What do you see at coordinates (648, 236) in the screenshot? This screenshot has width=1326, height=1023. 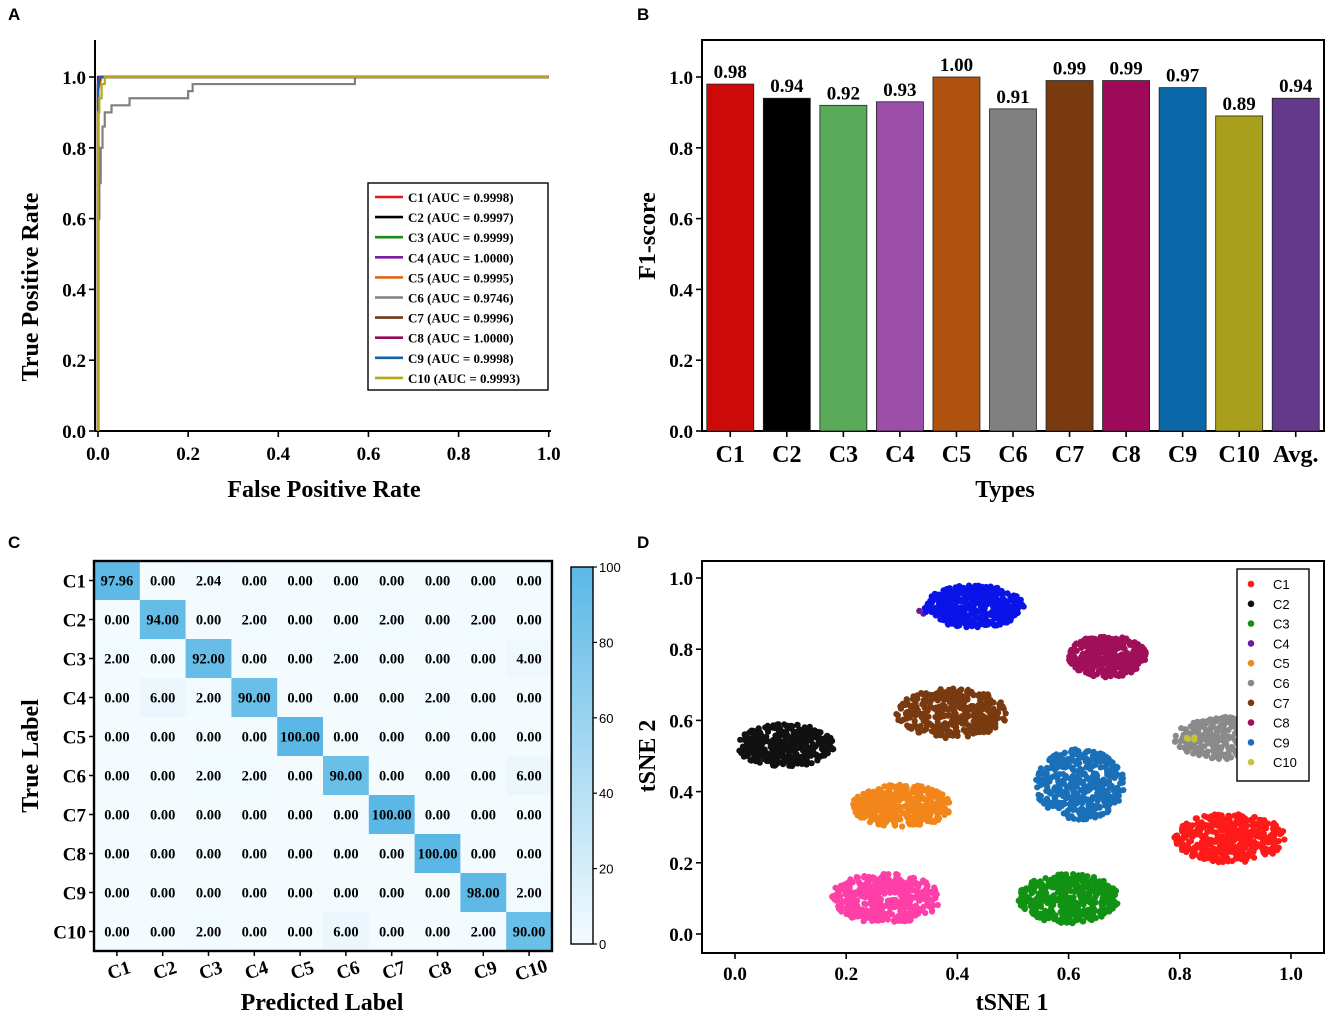 I see `f1-y-axis-title: F1-score` at bounding box center [648, 236].